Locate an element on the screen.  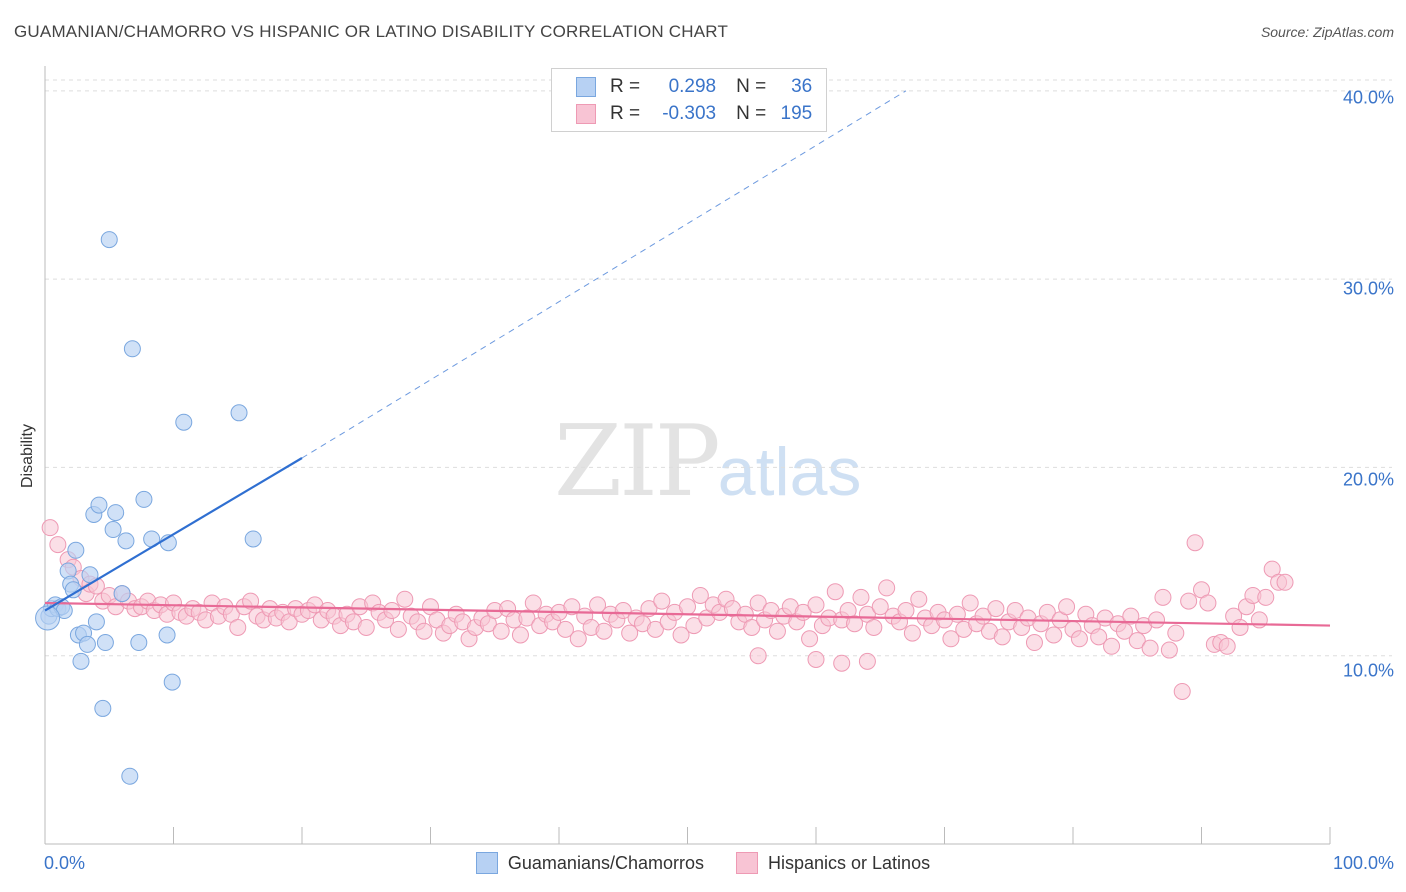
legend-row-guamanian: R = 0.298 N = 36 is located at coordinates (694, 87).